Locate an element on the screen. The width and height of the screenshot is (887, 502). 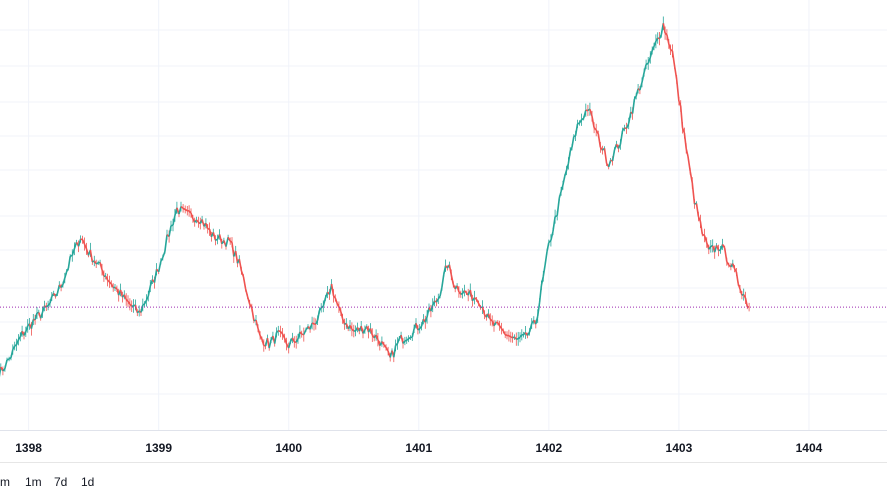
x-axis-ticks: 1398 1399 1400 1401 1402 1403 1404 is located at coordinates (418, 448).